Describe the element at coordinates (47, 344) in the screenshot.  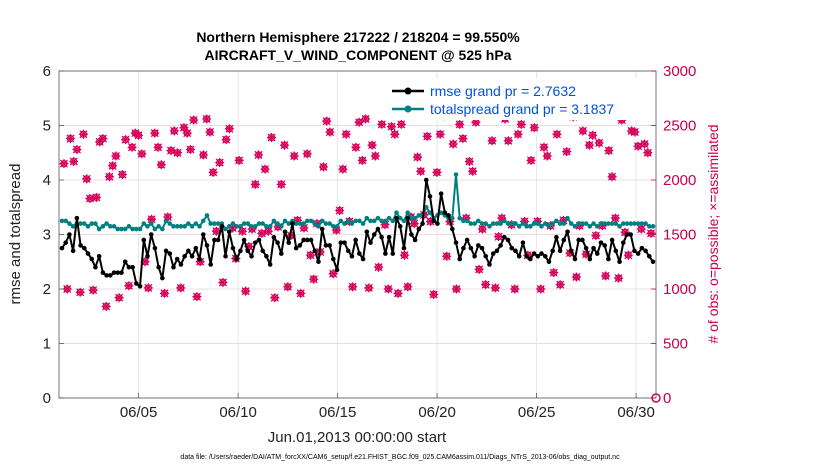
I see `y-tick-label: 1` at that location.